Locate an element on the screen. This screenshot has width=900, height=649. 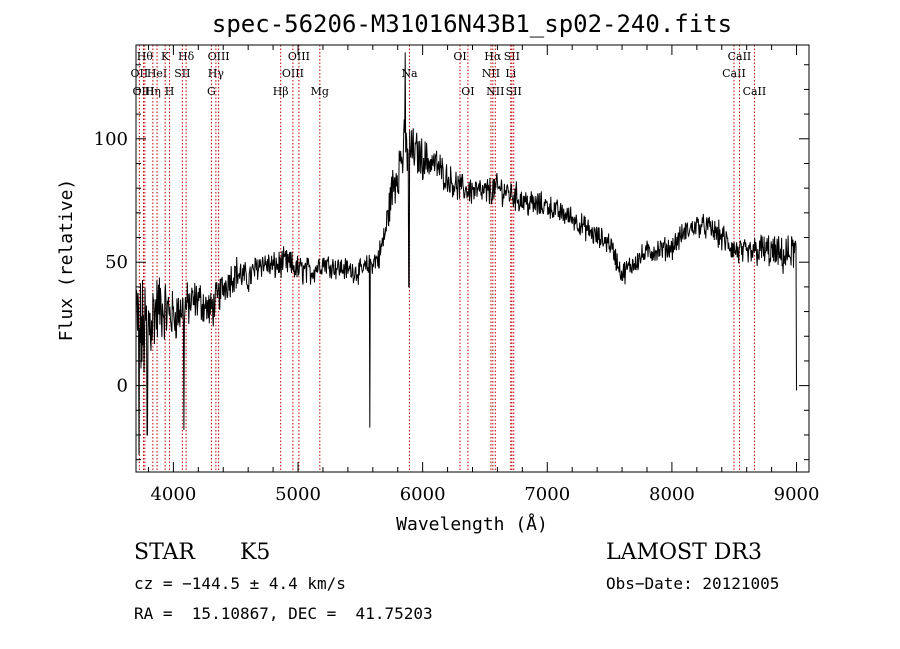
chart-title: spec-56206-M31016N43B1_sp02-240.fits is located at coordinates (472, 24).